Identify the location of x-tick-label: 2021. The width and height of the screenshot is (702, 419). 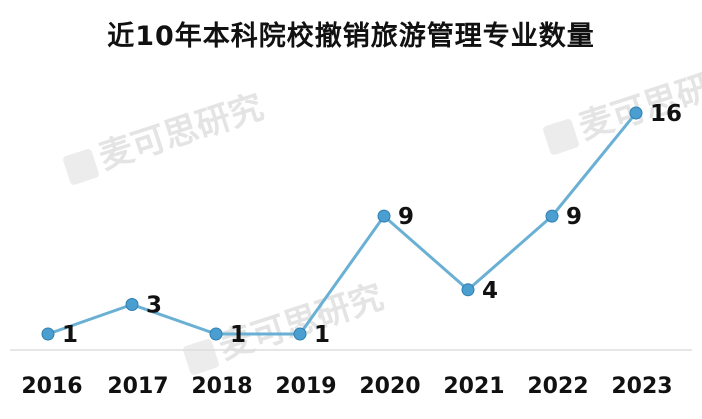
(473, 386).